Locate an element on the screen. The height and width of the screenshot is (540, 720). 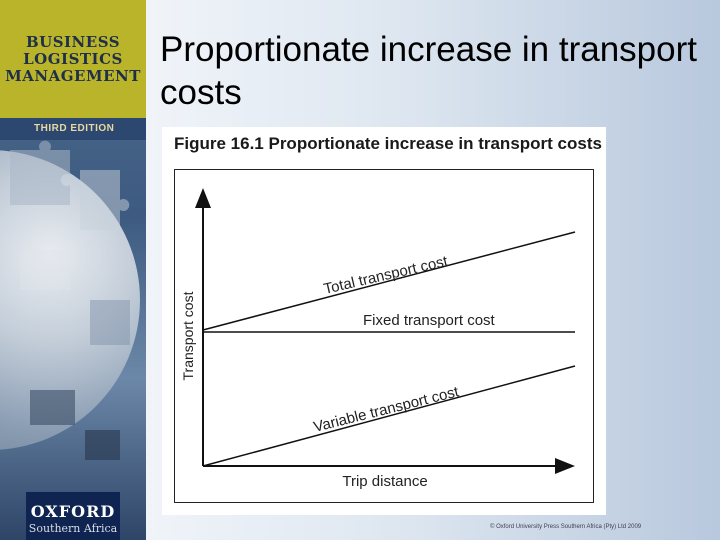
edition-band is located at coordinates (73, 129).